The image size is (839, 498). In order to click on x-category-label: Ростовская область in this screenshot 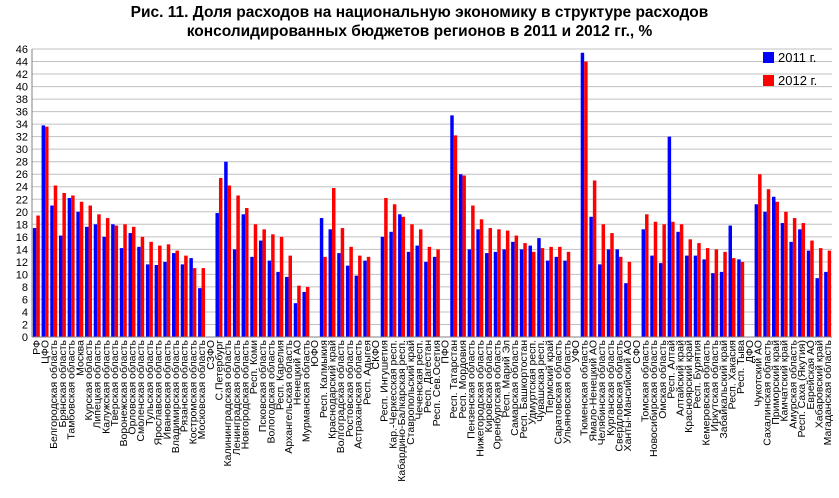, I will do `click(350, 388)`.